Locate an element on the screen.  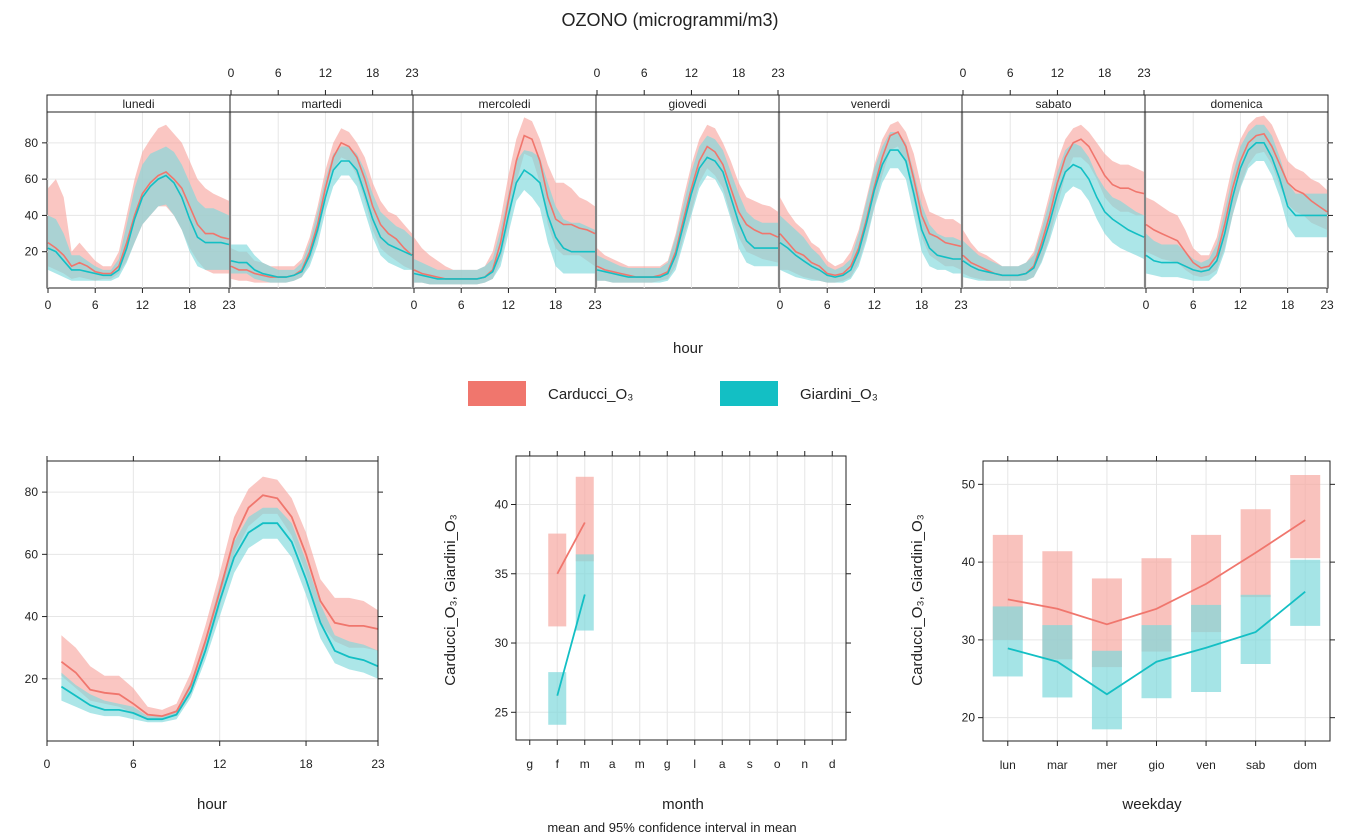
x-tick-label: s is located at coordinates (750, 764).